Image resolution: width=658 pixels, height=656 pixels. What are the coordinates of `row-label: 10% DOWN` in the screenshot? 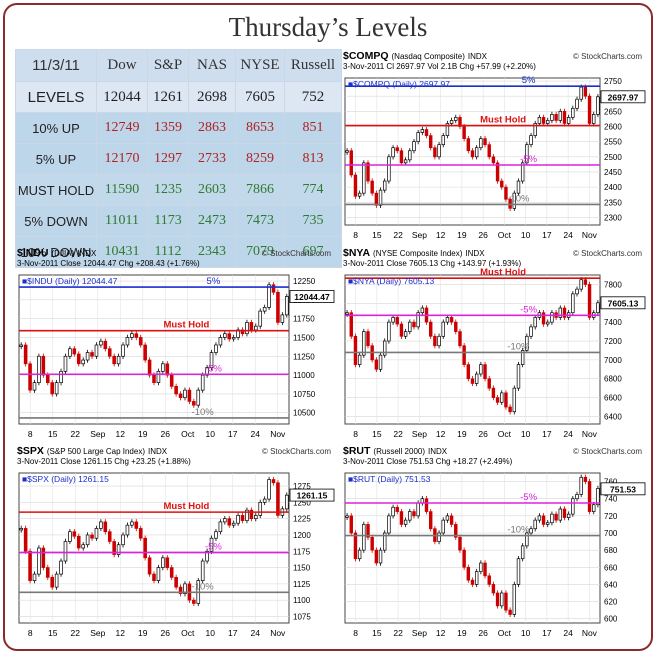 It's located at (56, 252).